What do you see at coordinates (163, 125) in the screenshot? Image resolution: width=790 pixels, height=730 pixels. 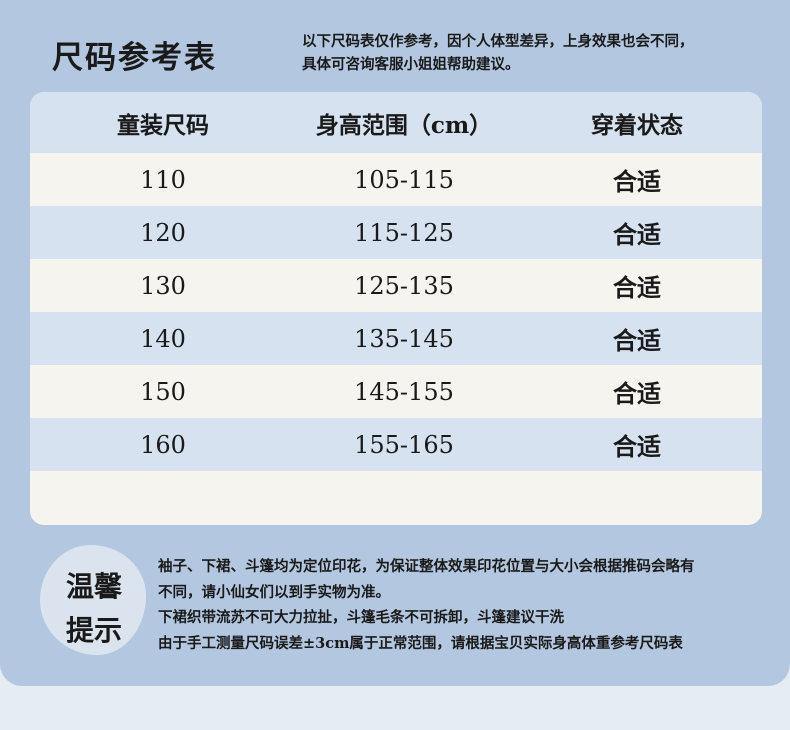 I see `header-size: 童装尺码` at bounding box center [163, 125].